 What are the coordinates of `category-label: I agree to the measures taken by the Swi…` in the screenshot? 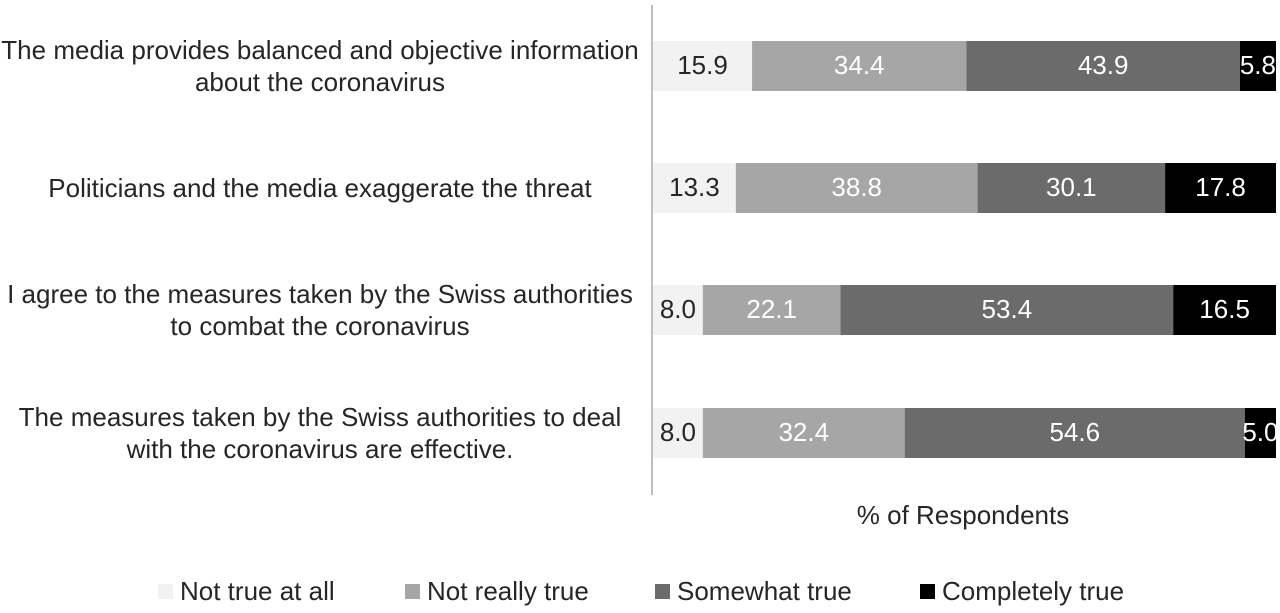 It's located at (320, 310).